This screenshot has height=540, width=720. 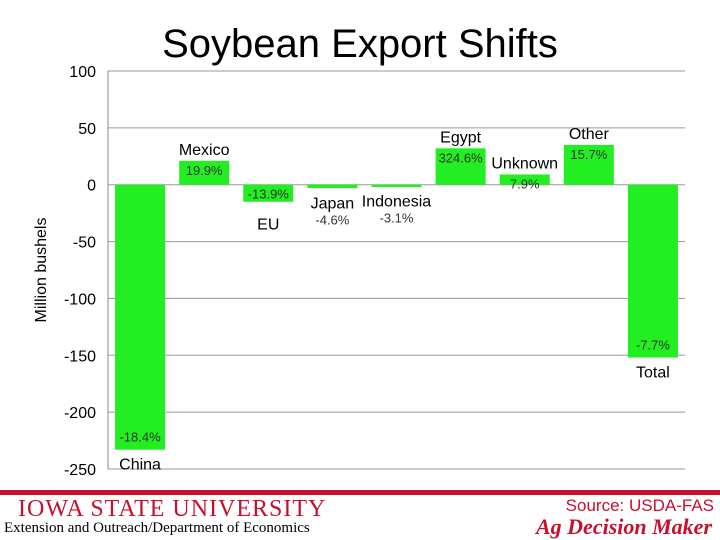 What do you see at coordinates (639, 505) in the screenshot?
I see `source-text: Source: USDA-FAS` at bounding box center [639, 505].